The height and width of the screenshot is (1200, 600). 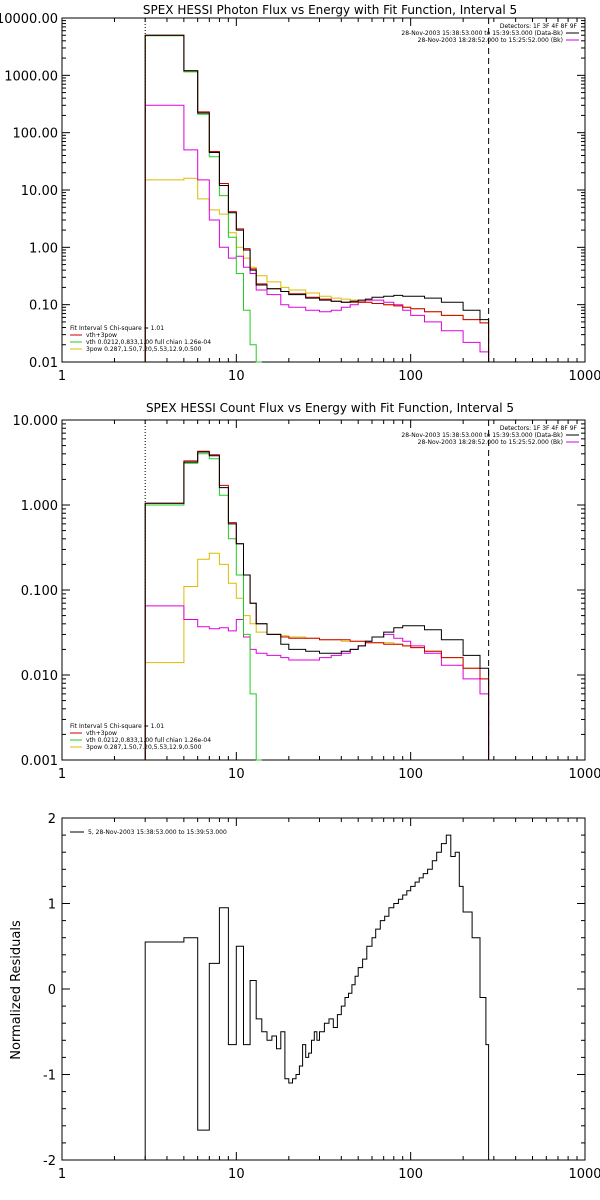 I want to click on y-tick-label: 0.010, so click(x=39, y=676).